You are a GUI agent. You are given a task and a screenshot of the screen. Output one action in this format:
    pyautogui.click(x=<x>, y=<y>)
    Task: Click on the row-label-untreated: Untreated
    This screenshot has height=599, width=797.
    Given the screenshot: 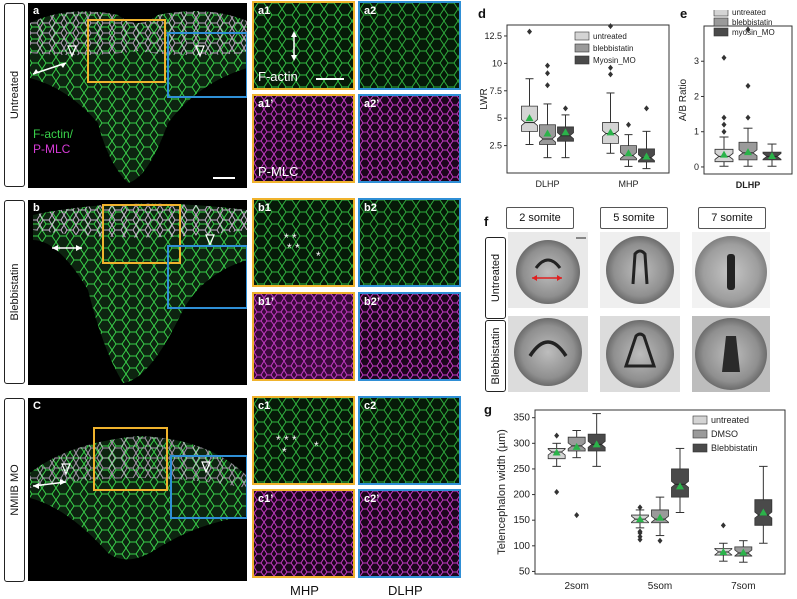 What is the action you would take?
    pyautogui.click(x=14, y=95)
    